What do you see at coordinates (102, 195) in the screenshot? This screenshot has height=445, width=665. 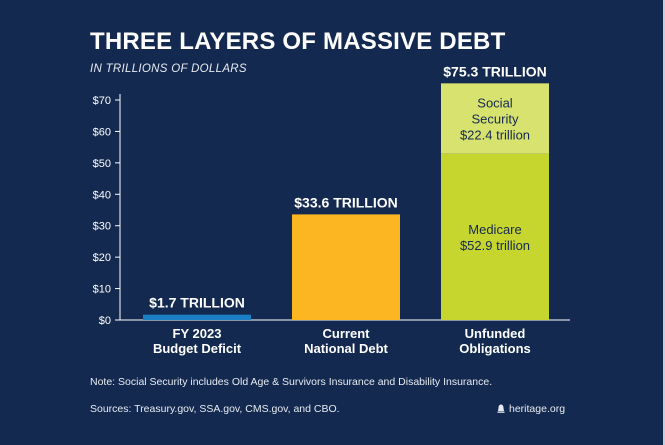 I see `y-tick-label: $40` at bounding box center [102, 195].